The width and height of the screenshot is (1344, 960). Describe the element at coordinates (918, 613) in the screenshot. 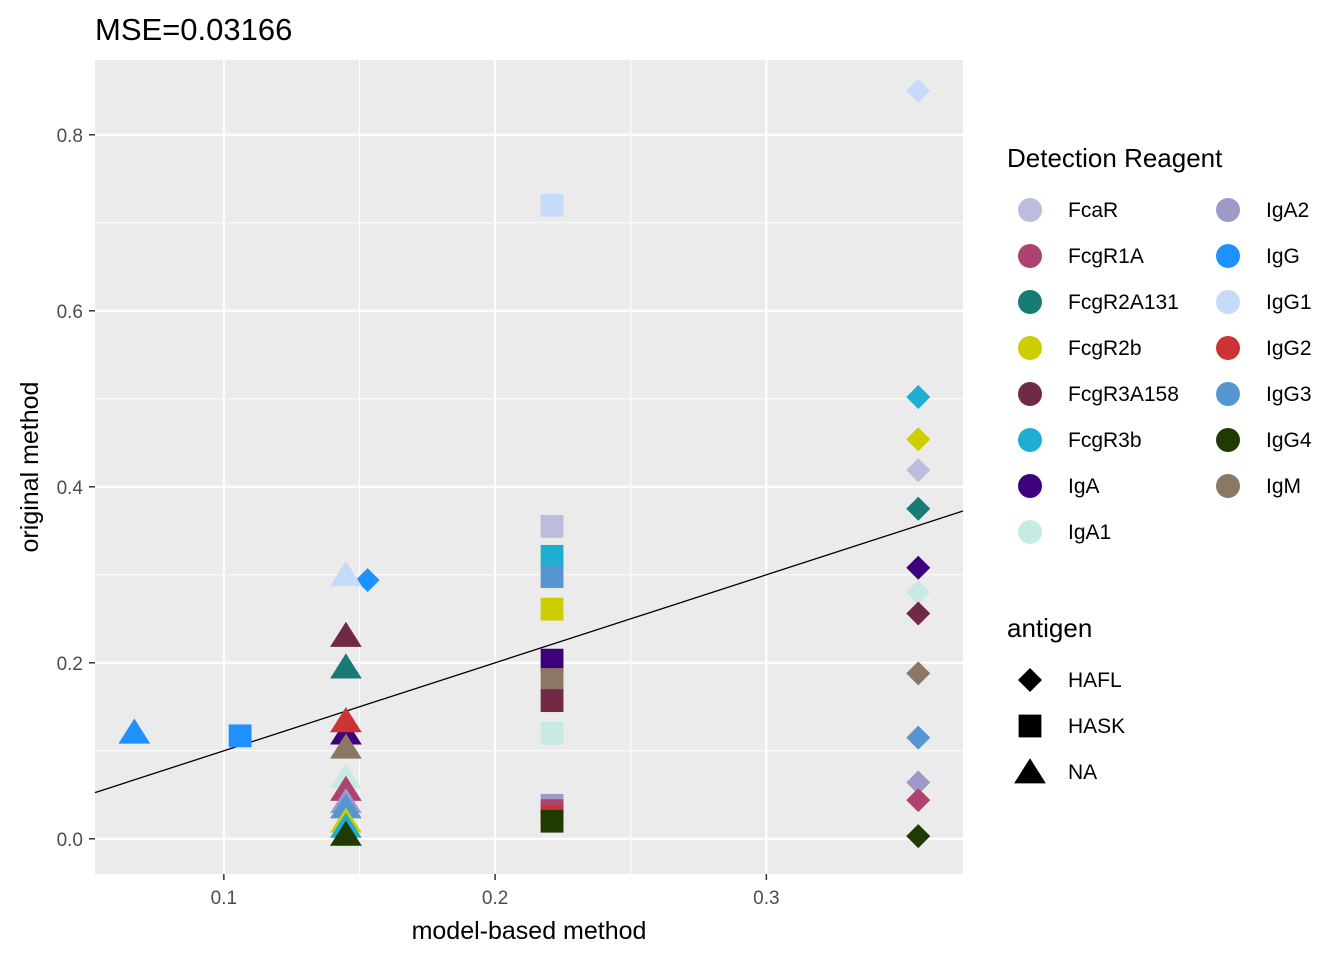

I see `point-fcgr3a158-hafl` at that location.